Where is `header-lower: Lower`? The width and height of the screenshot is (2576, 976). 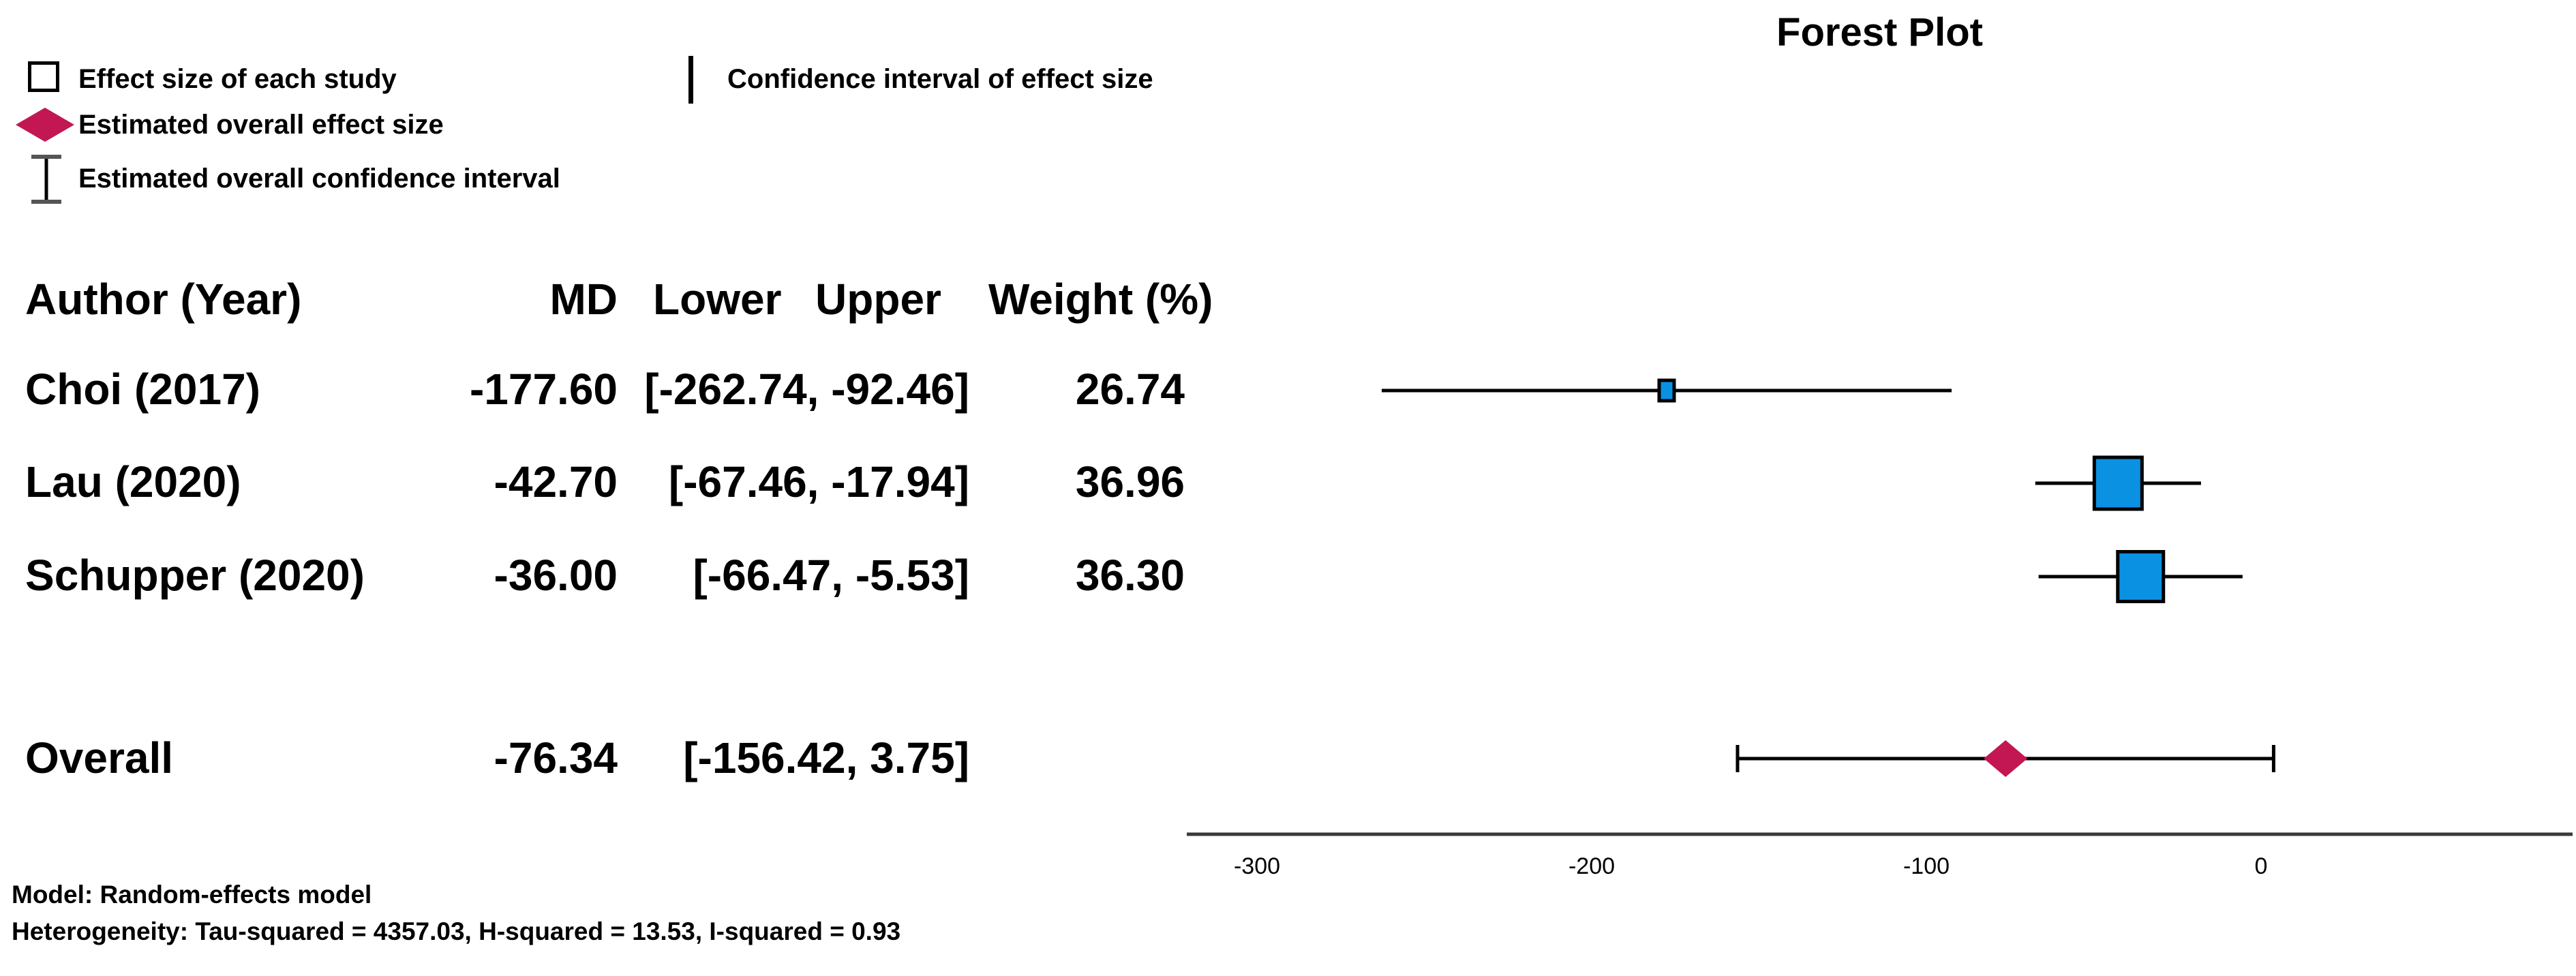 header-lower: Lower is located at coordinates (717, 299).